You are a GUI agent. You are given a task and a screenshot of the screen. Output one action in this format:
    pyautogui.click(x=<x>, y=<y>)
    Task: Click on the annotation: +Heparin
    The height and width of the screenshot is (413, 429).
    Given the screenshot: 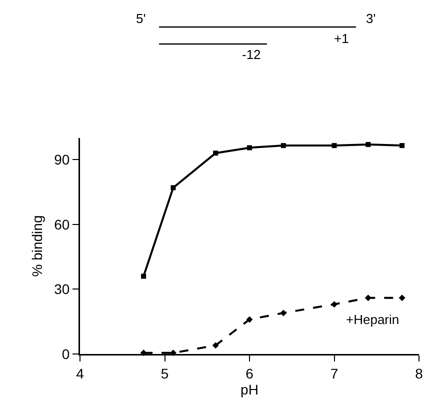 What is the action you would take?
    pyautogui.click(x=373, y=319)
    